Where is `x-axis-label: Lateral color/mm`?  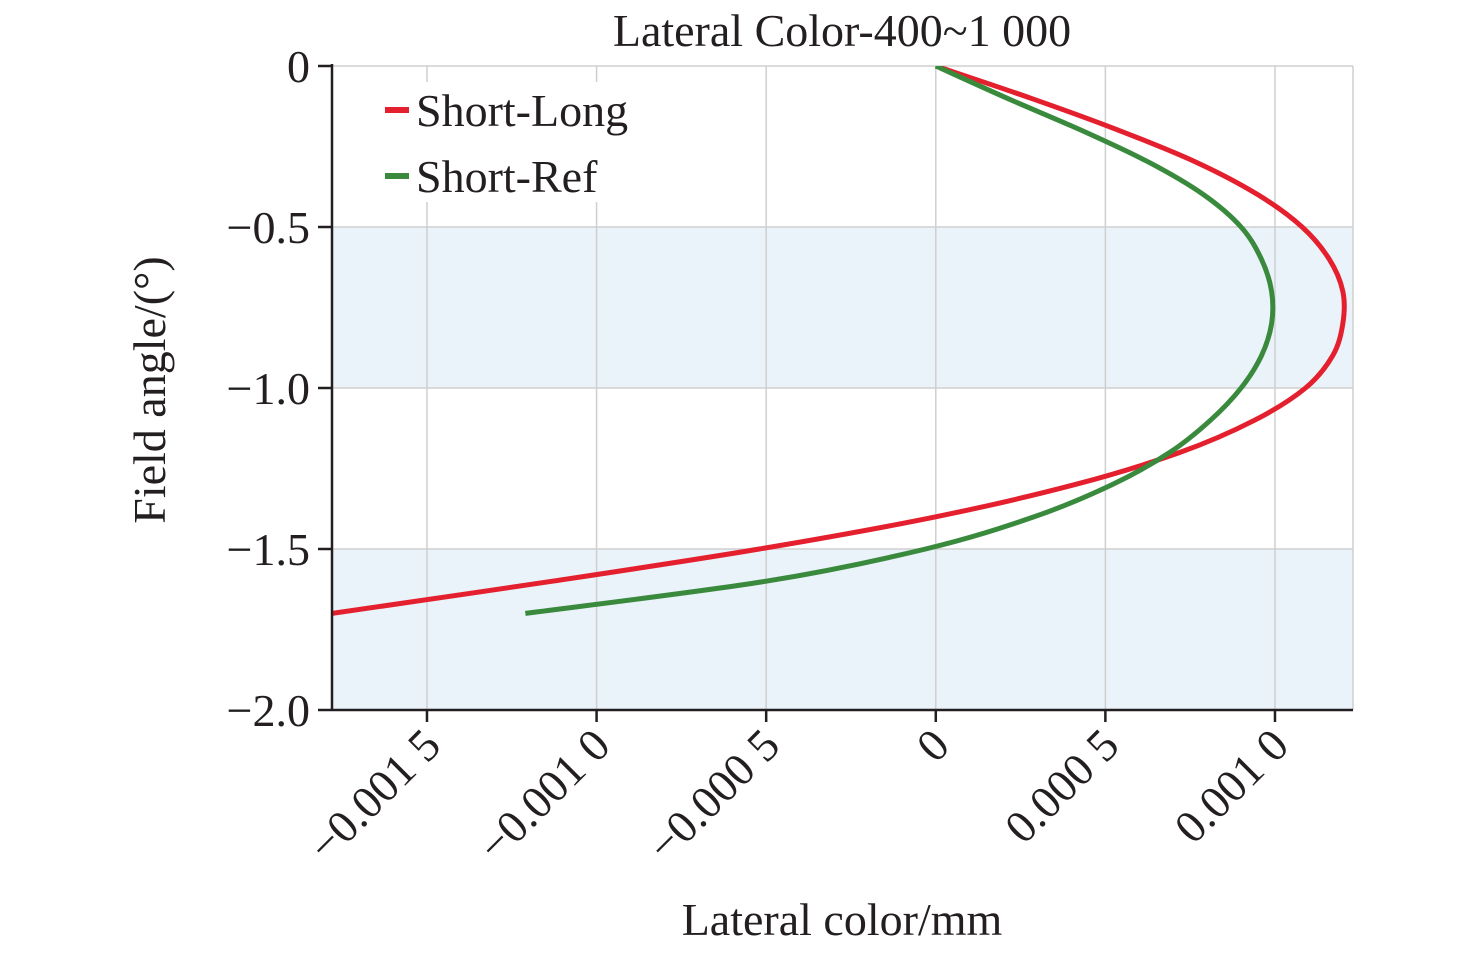
x-axis-label: Lateral color/mm is located at coordinates (842, 919).